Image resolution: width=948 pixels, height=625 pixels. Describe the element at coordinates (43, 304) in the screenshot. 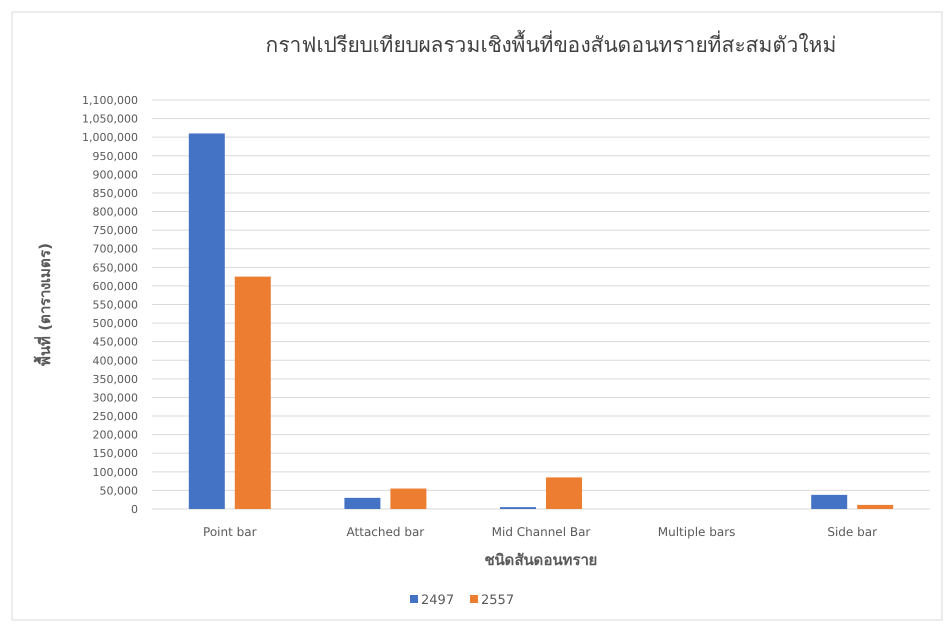

I see `y-axis-title: พื้นที่ (ตารางเมตร)` at that location.